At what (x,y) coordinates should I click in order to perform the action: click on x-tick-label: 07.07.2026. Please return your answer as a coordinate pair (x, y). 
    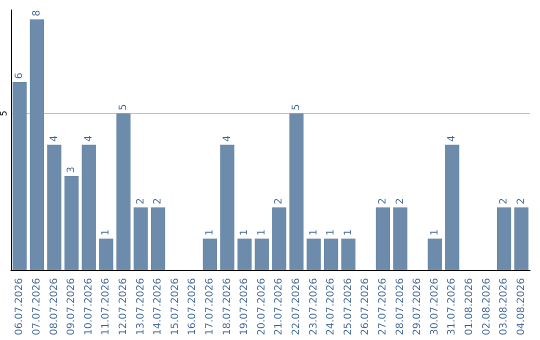
    Looking at the image, I should click on (36, 307).